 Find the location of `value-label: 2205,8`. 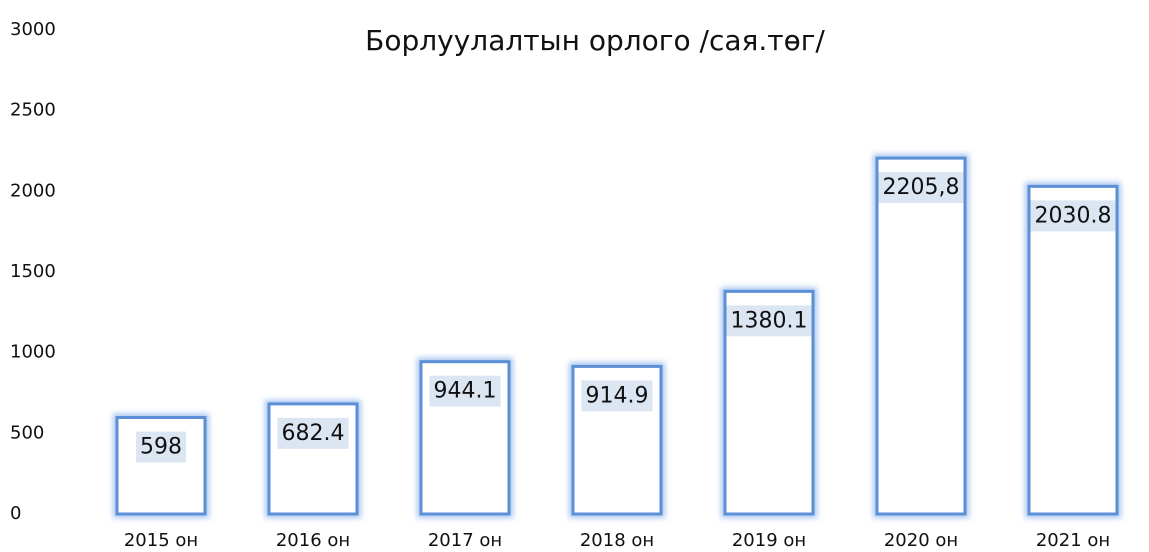

value-label: 2205,8 is located at coordinates (921, 187).